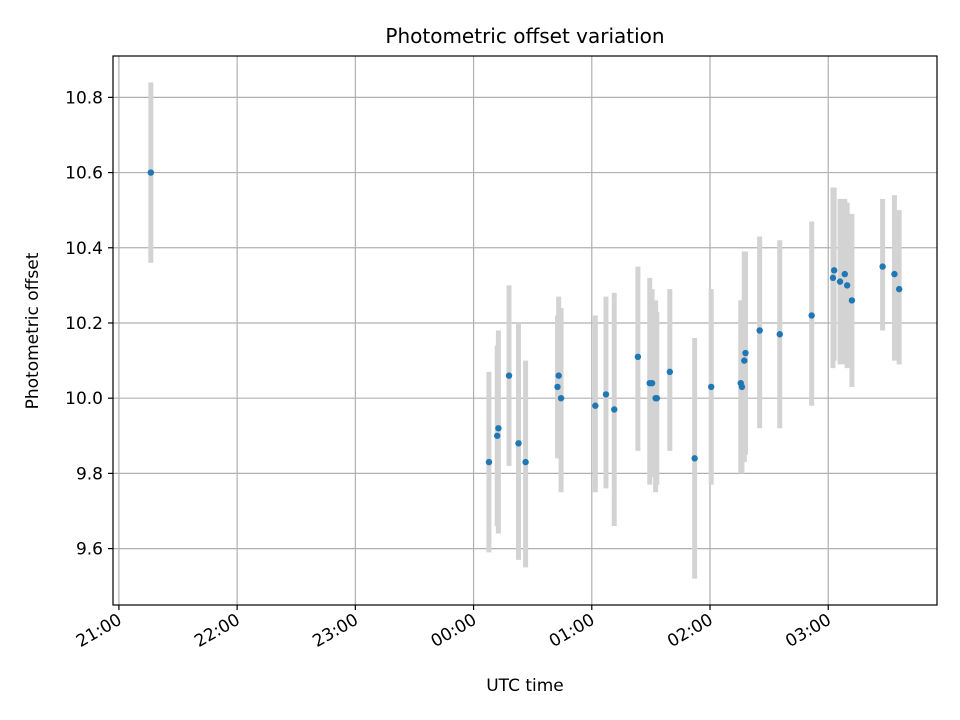 This screenshot has height=720, width=960. Describe the element at coordinates (89, 474) in the screenshot. I see `y-tick-label: 9.8` at that location.